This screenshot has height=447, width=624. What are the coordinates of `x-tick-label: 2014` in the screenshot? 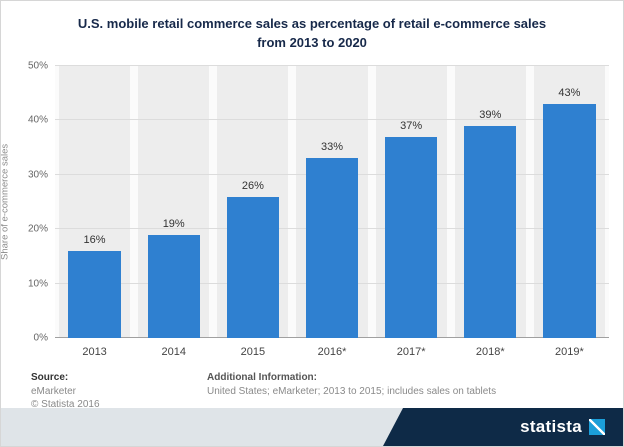 It's located at (173, 352).